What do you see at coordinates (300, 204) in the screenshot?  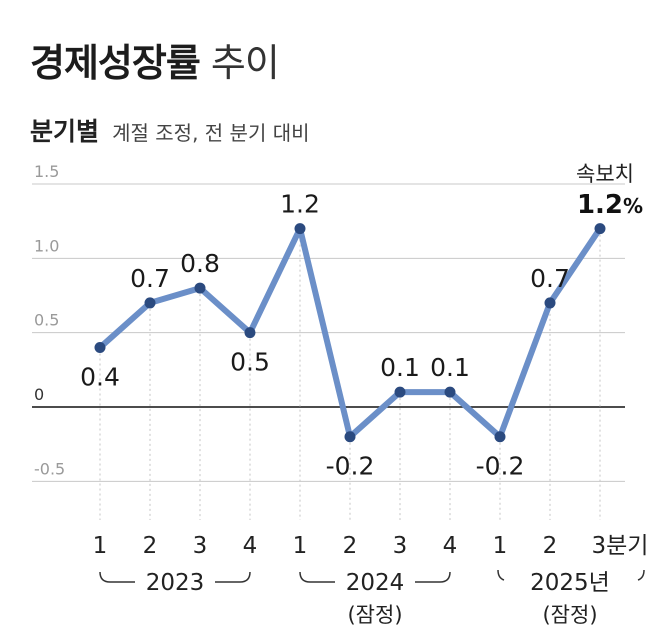 I see `data-label: 1.2` at bounding box center [300, 204].